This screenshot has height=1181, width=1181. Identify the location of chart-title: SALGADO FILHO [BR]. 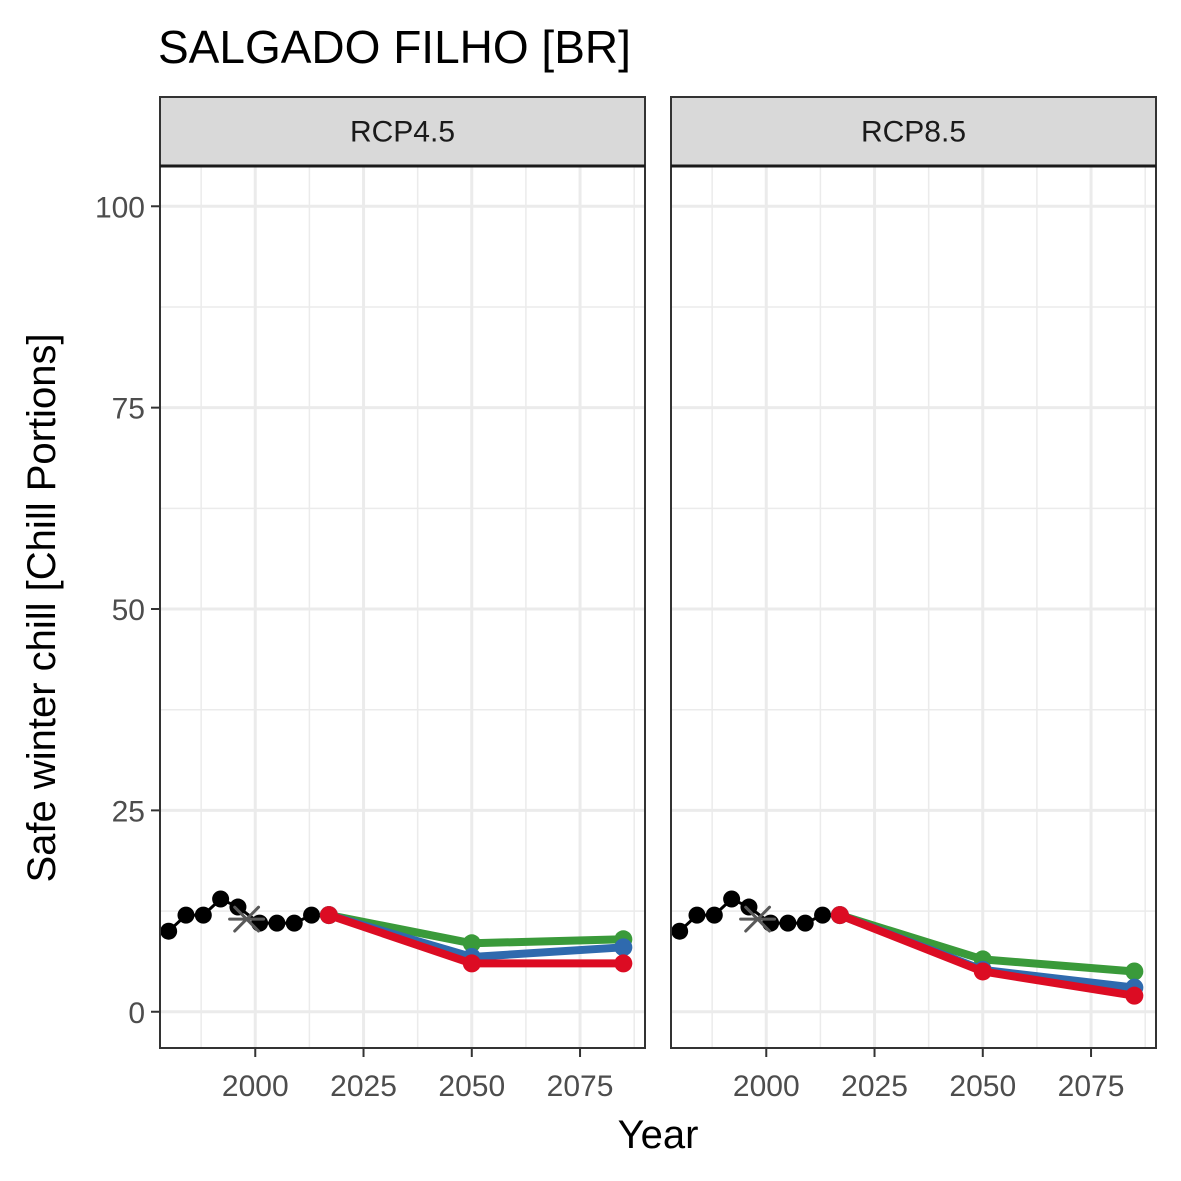
(394, 47).